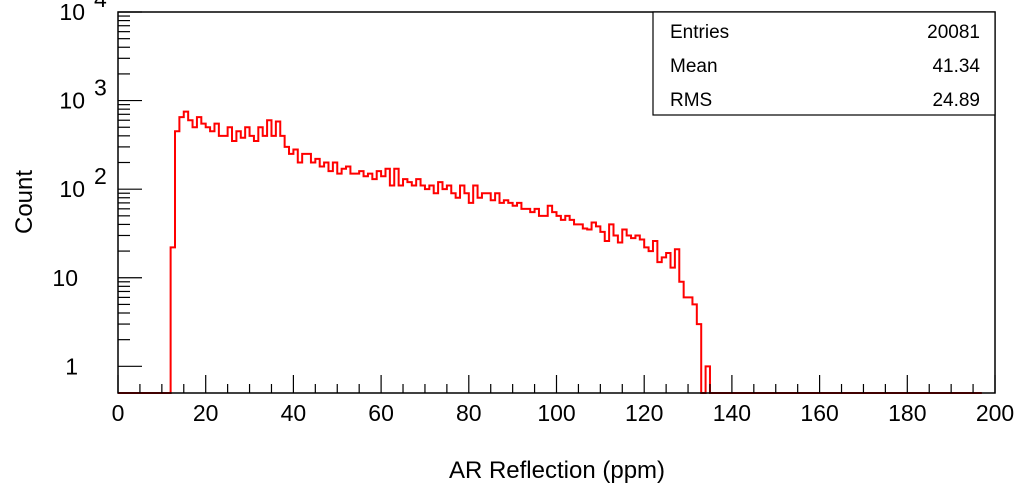 This screenshot has width=1024, height=493. What do you see at coordinates (995, 413) in the screenshot?
I see `x-tick-label: 200` at bounding box center [995, 413].